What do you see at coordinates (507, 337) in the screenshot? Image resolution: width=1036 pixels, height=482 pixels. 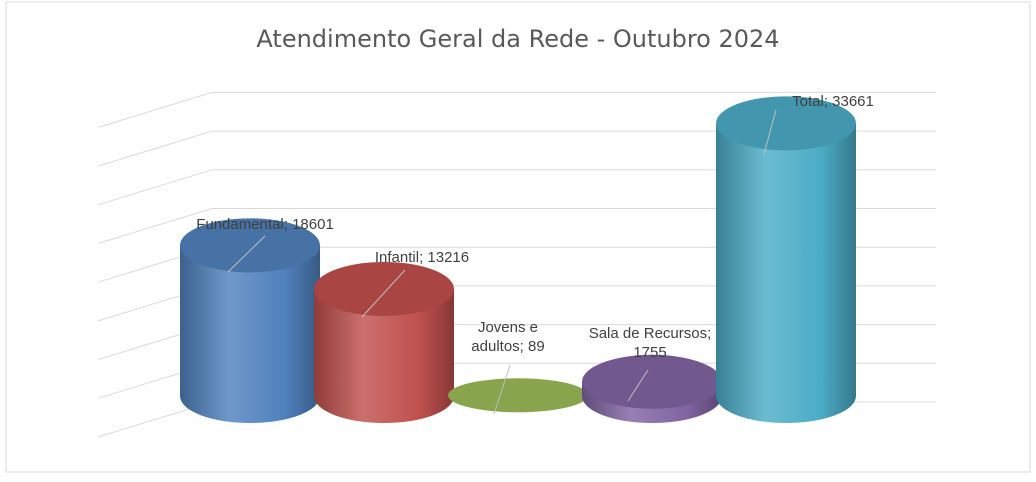 I see `data-label: Jovens e adultos; 89` at bounding box center [507, 337].